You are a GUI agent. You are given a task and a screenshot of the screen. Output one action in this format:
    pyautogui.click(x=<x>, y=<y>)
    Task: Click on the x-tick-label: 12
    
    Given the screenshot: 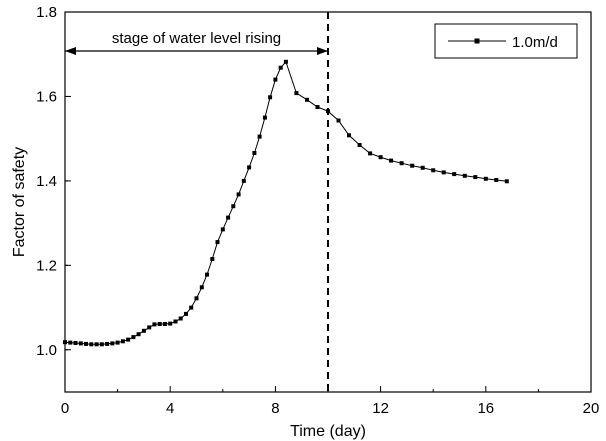 What is the action you would take?
    pyautogui.click(x=380, y=408)
    